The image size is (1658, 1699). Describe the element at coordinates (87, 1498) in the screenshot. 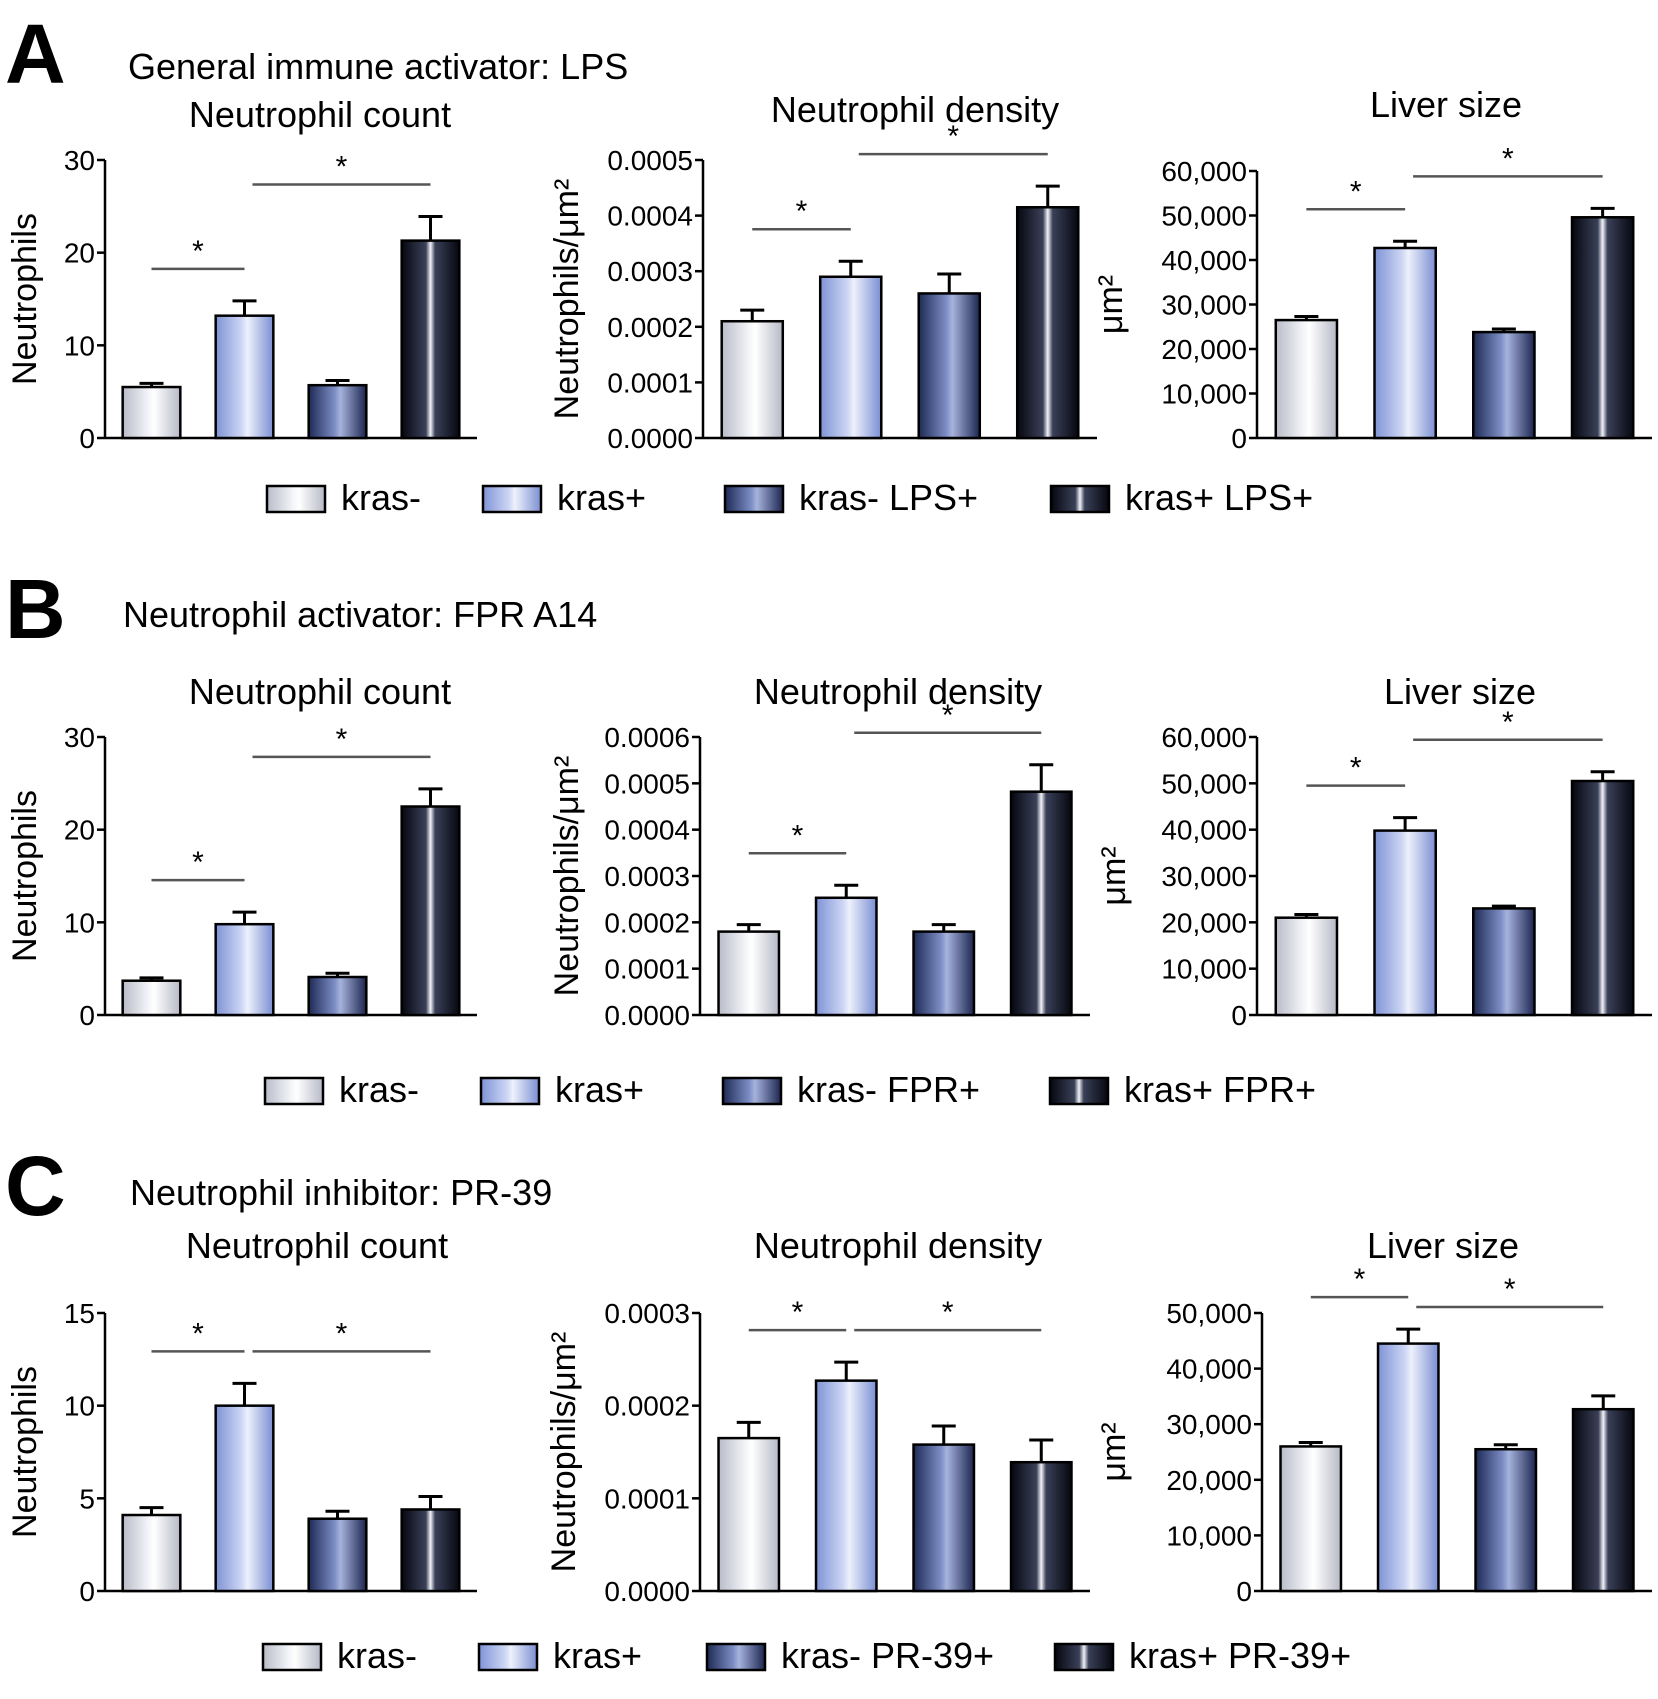

I see `y-tick-label: 5` at that location.